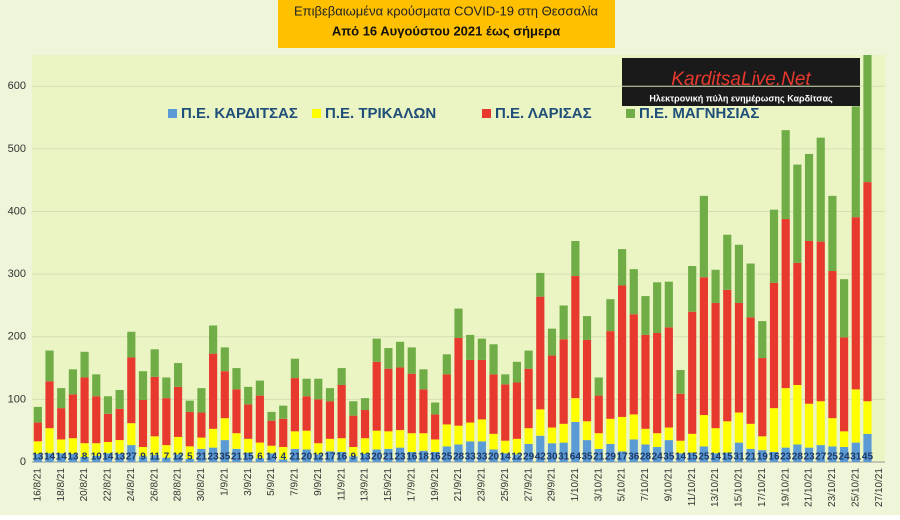 This screenshot has height=520, width=900. Describe the element at coordinates (786, 457) in the screenshot. I see `data-label: 23` at that location.